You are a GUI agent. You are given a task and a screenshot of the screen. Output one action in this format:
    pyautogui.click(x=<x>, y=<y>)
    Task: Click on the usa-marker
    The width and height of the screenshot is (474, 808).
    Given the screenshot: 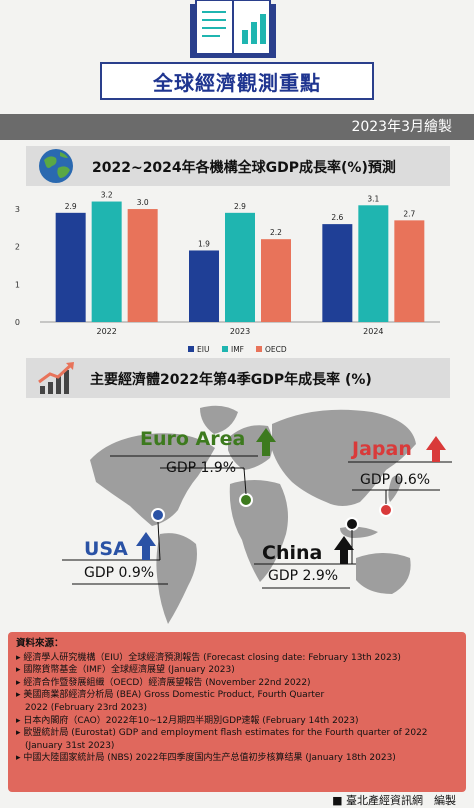 What is the action you would take?
    pyautogui.click(x=158, y=515)
    